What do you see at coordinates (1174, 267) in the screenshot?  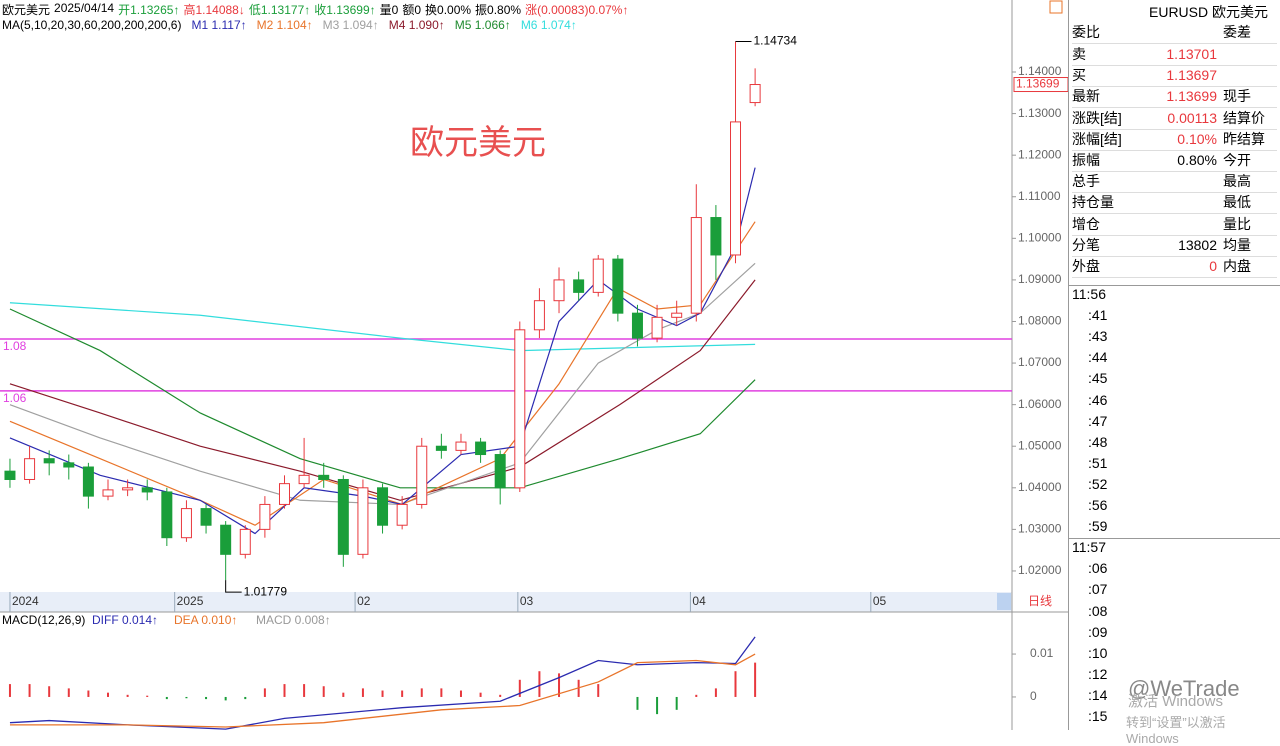 I see `book-row: 外盘 0 内盘` at bounding box center [1174, 267].